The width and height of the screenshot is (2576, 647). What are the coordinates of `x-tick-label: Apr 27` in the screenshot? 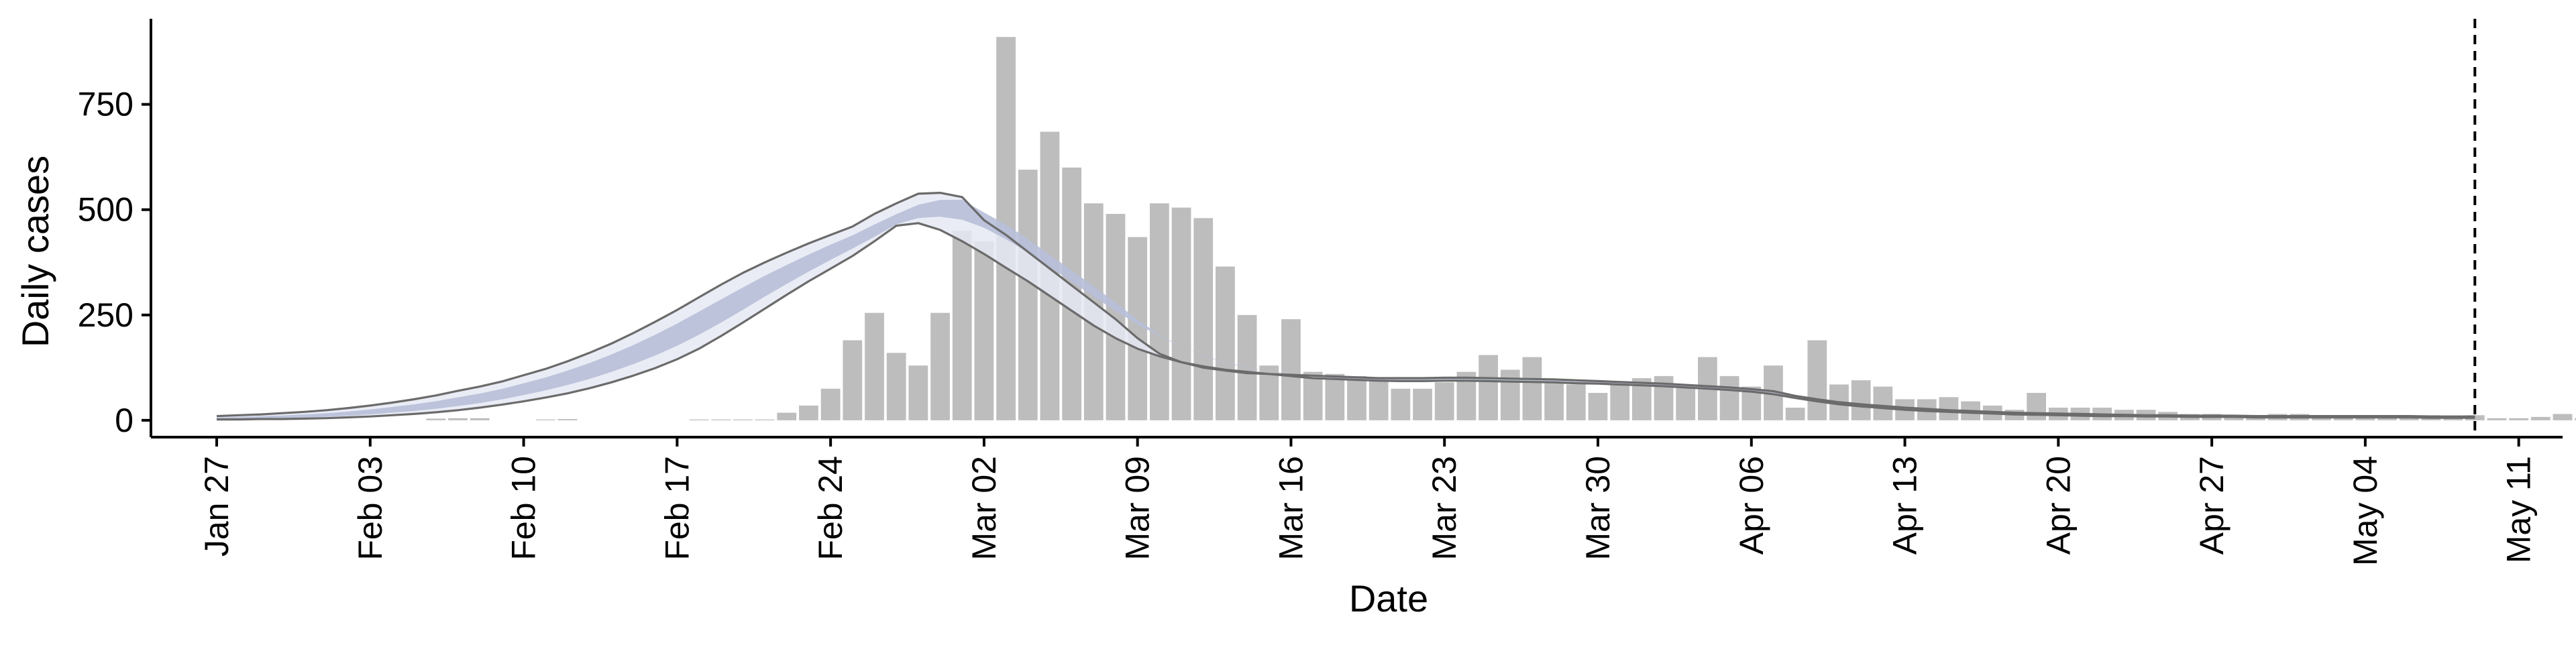 It's located at (2212, 505).